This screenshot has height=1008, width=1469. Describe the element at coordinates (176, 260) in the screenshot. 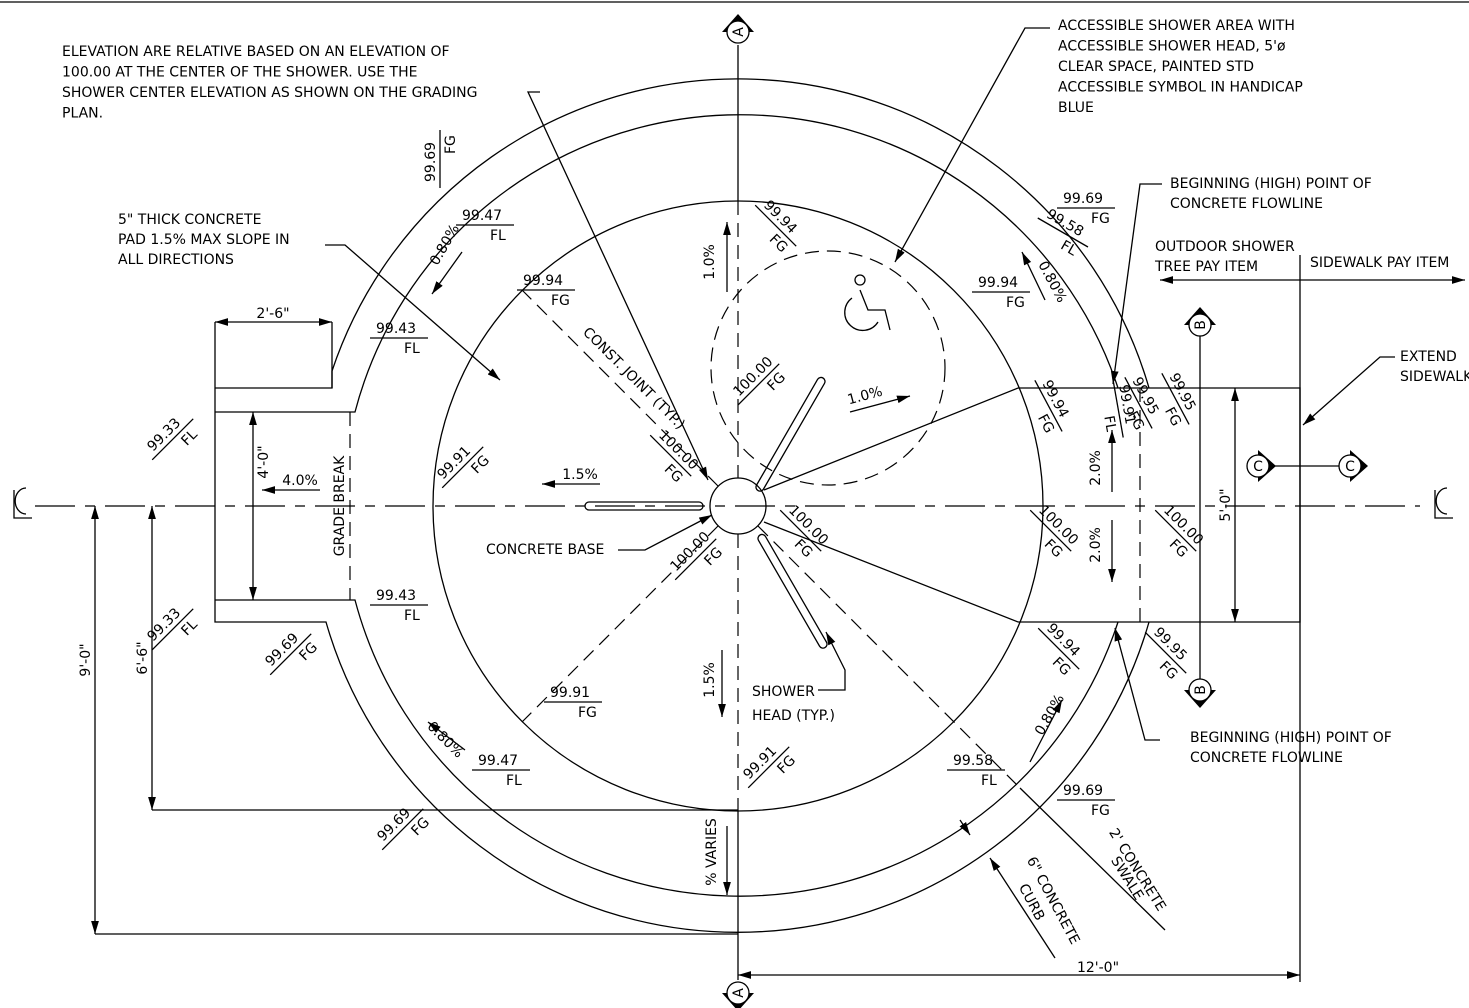

I see `note: ALL DIRECTIONS` at that location.